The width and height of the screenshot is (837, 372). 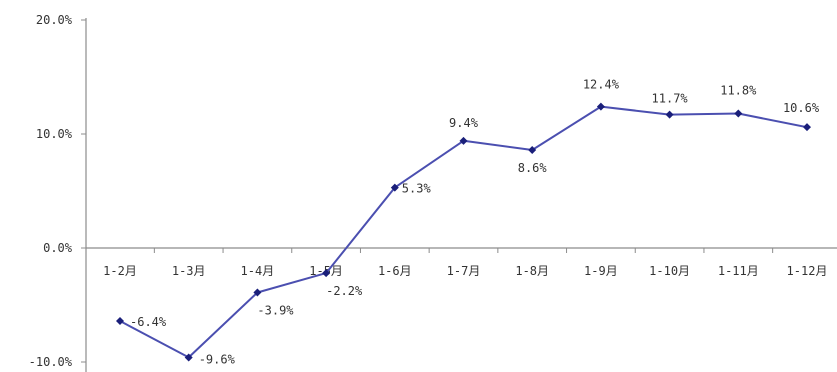 What do you see at coordinates (275, 310) in the screenshot?
I see `data-label: -3.9%` at bounding box center [275, 310].